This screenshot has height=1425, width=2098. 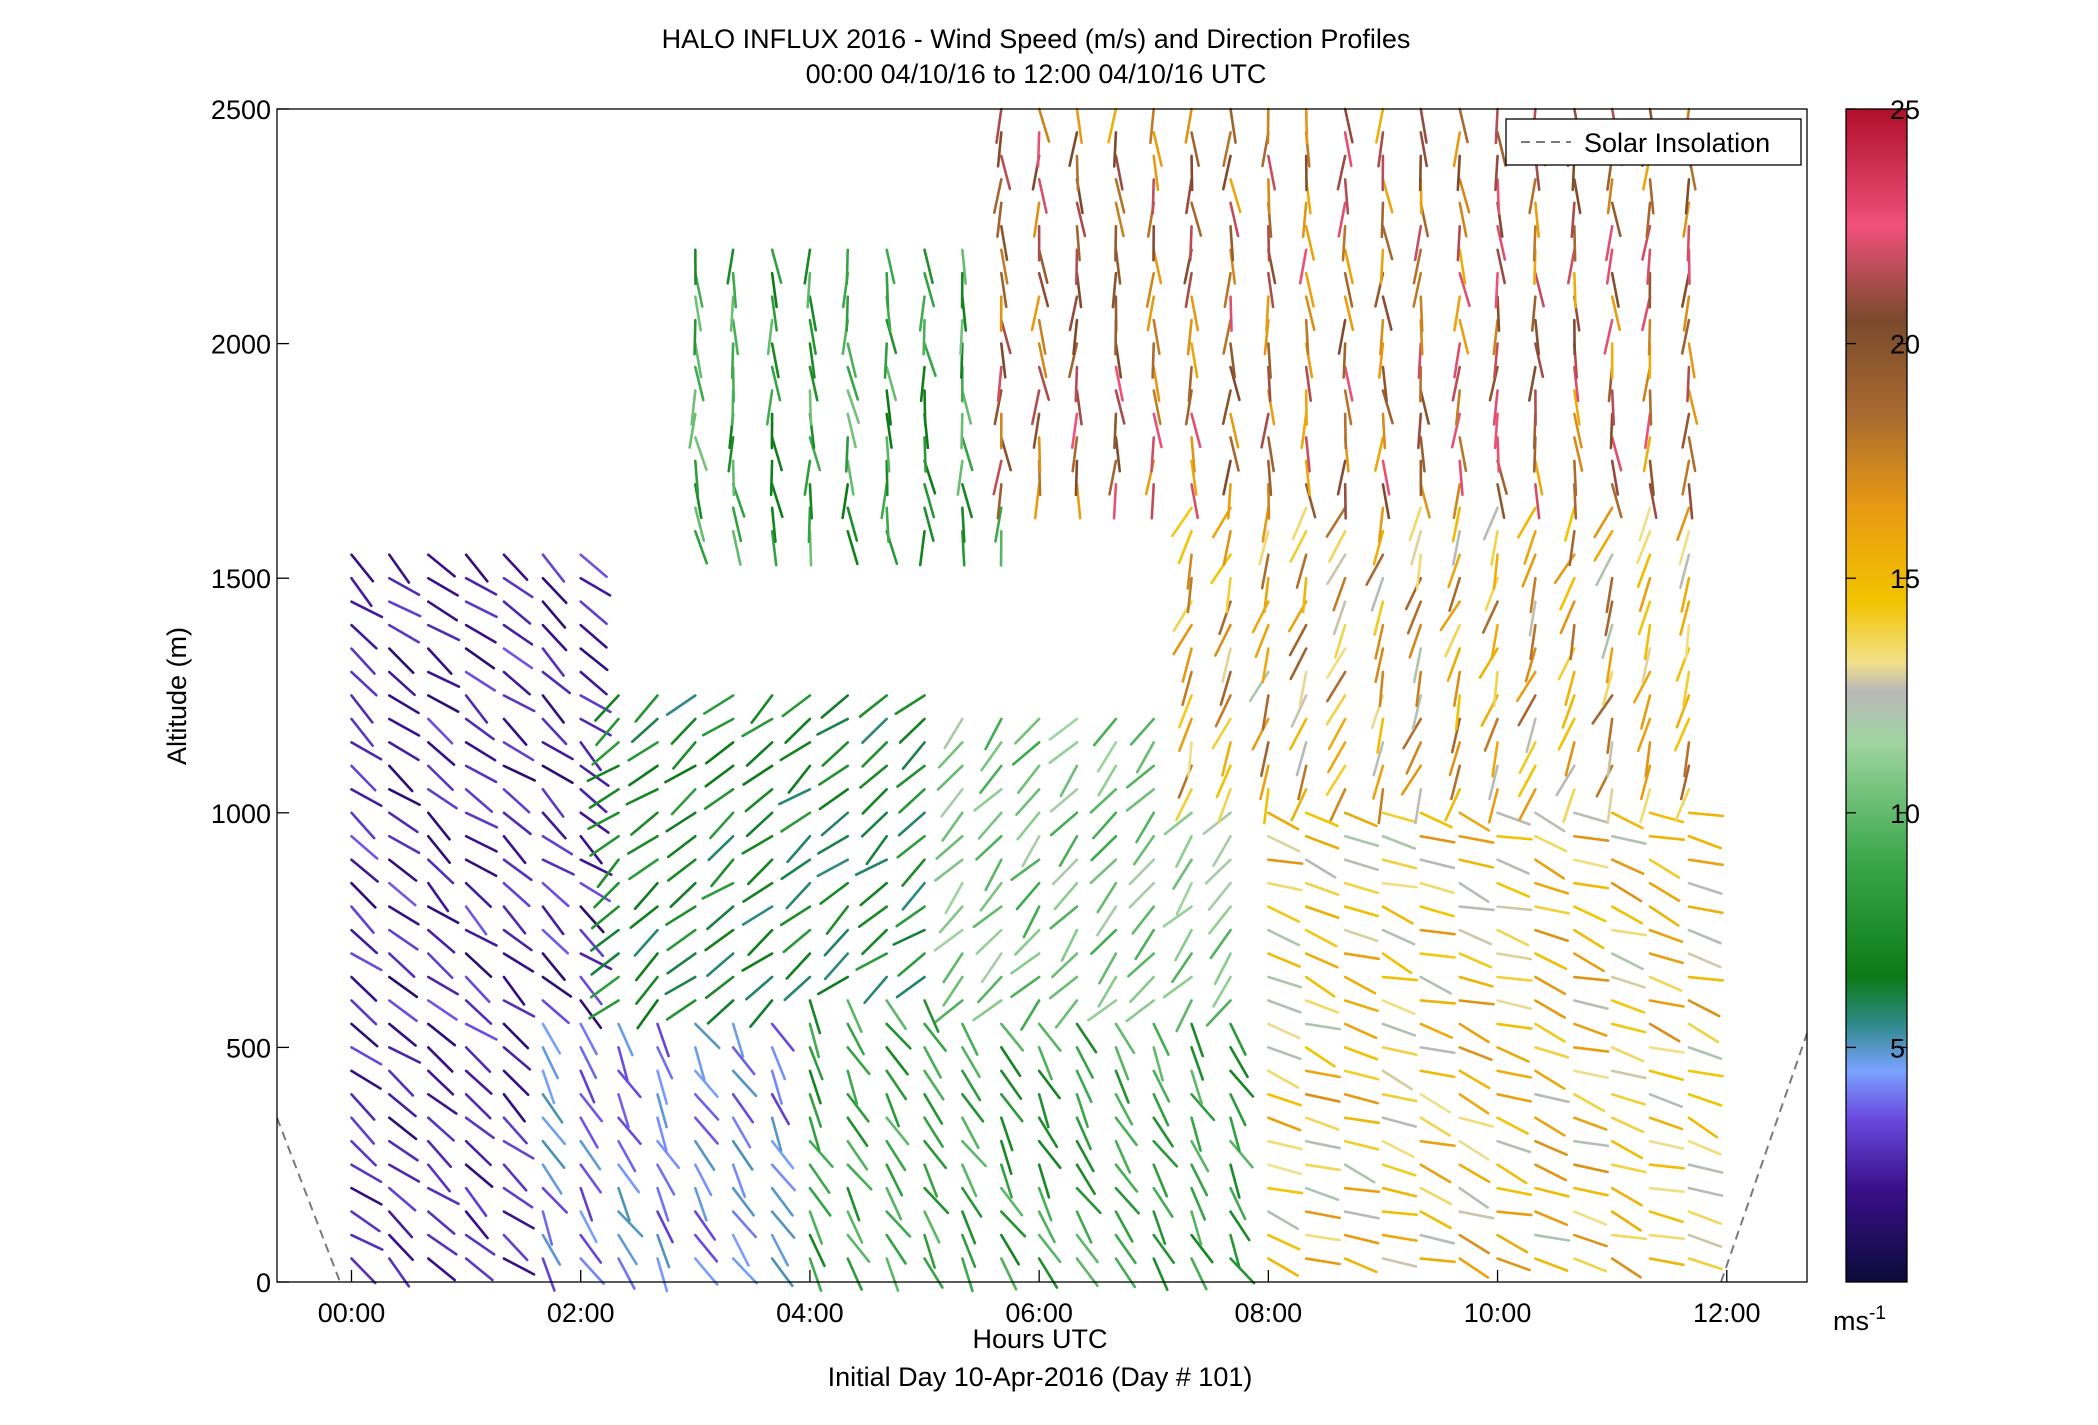 What do you see at coordinates (241, 110) in the screenshot?
I see `y-tick-label: 2500` at bounding box center [241, 110].